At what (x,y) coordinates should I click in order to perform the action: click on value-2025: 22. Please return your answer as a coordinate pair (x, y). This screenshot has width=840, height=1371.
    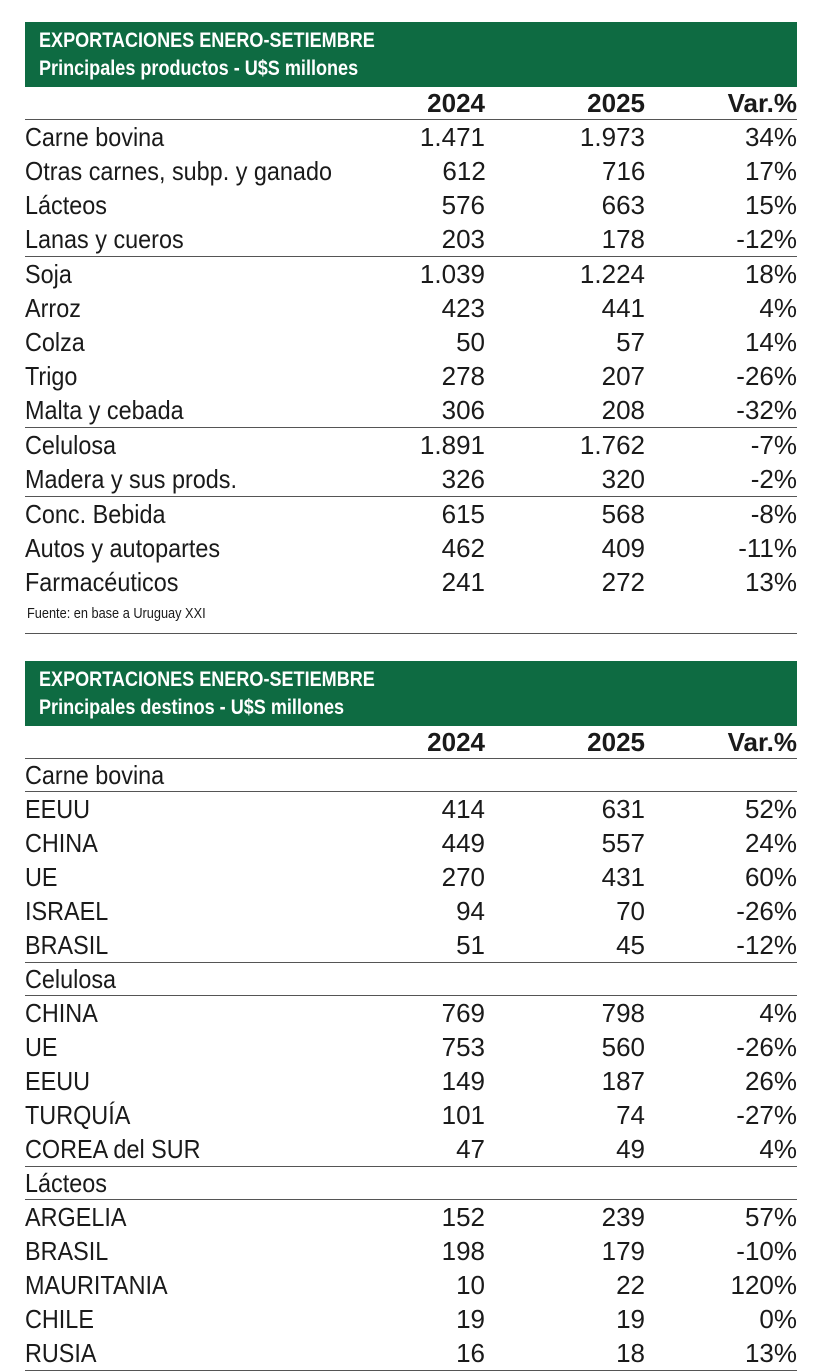
    Looking at the image, I should click on (630, 1284).